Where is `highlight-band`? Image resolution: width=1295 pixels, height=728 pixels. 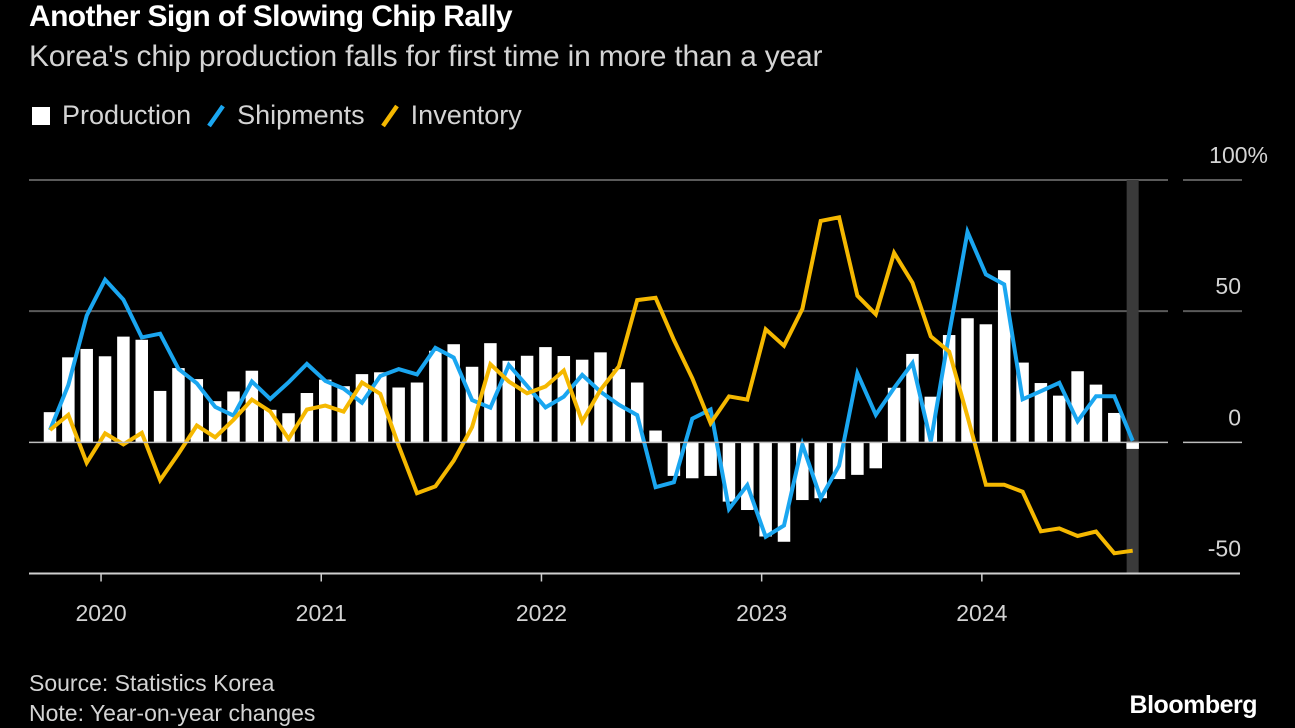
highlight-band is located at coordinates (1132, 377).